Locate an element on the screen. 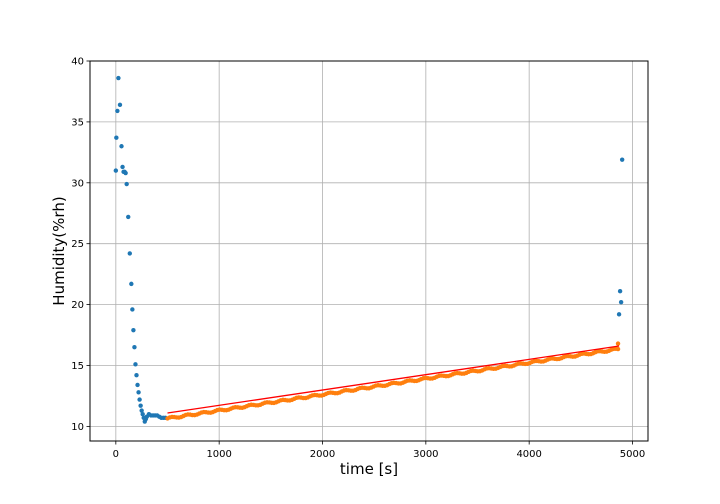  x-tick-label: 1000 is located at coordinates (218, 454).